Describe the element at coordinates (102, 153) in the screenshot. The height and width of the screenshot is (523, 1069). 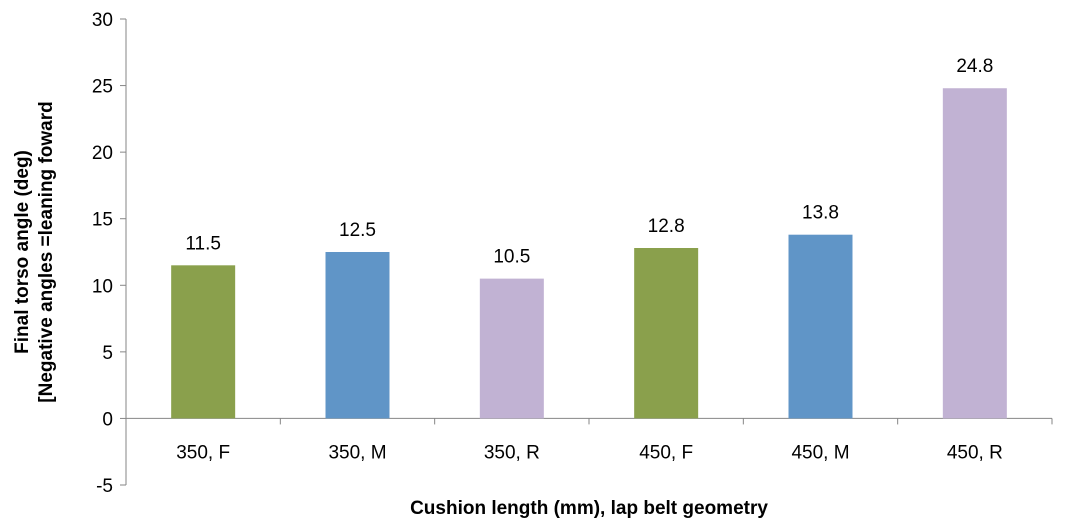
I see `y-tick-label: 20` at that location.